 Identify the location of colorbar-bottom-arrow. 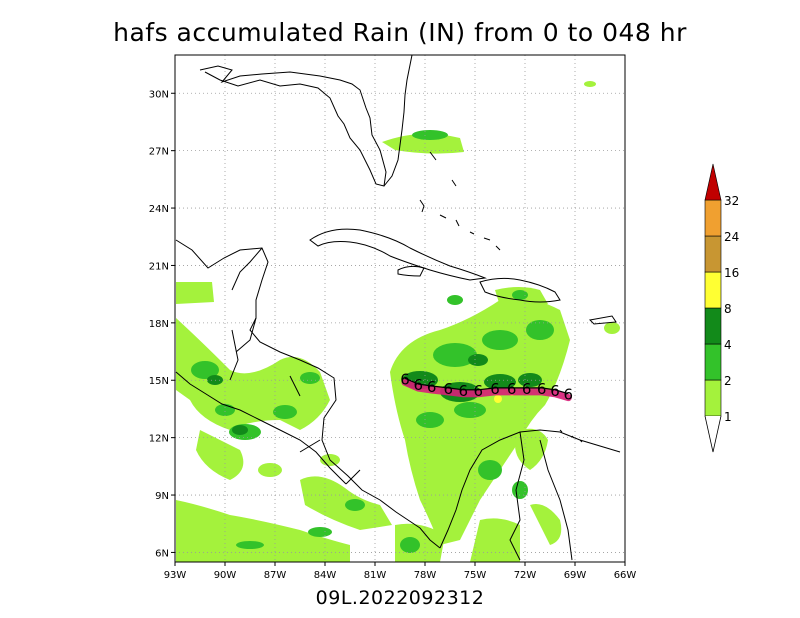
(713, 434).